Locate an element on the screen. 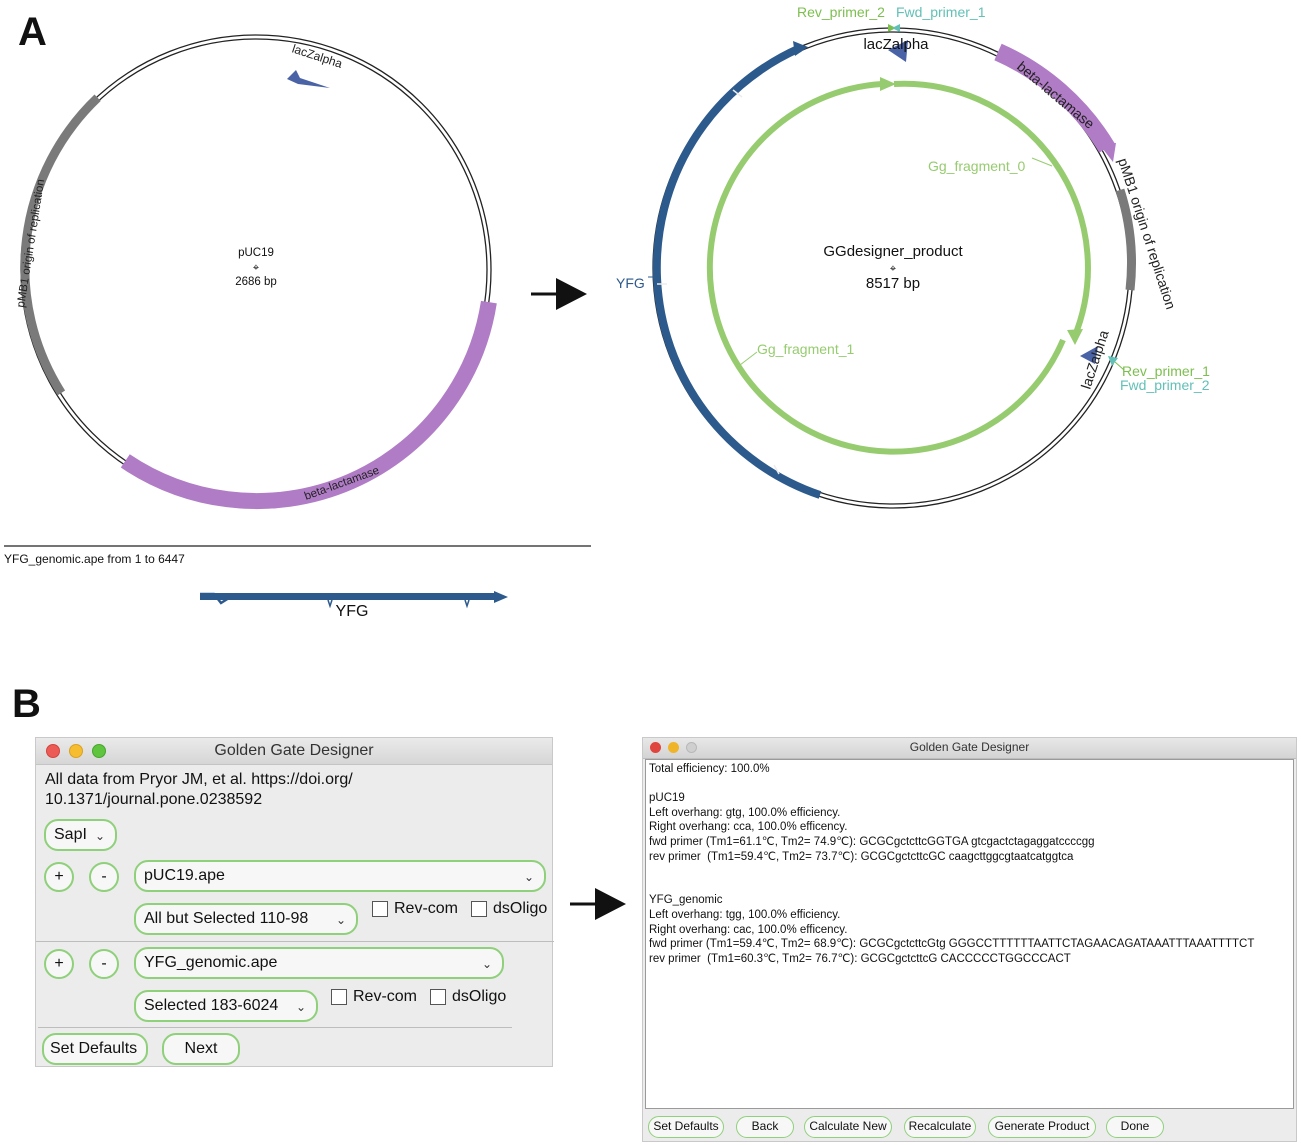  part2-revcom-checkbox: Rev-com is located at coordinates (374, 997).